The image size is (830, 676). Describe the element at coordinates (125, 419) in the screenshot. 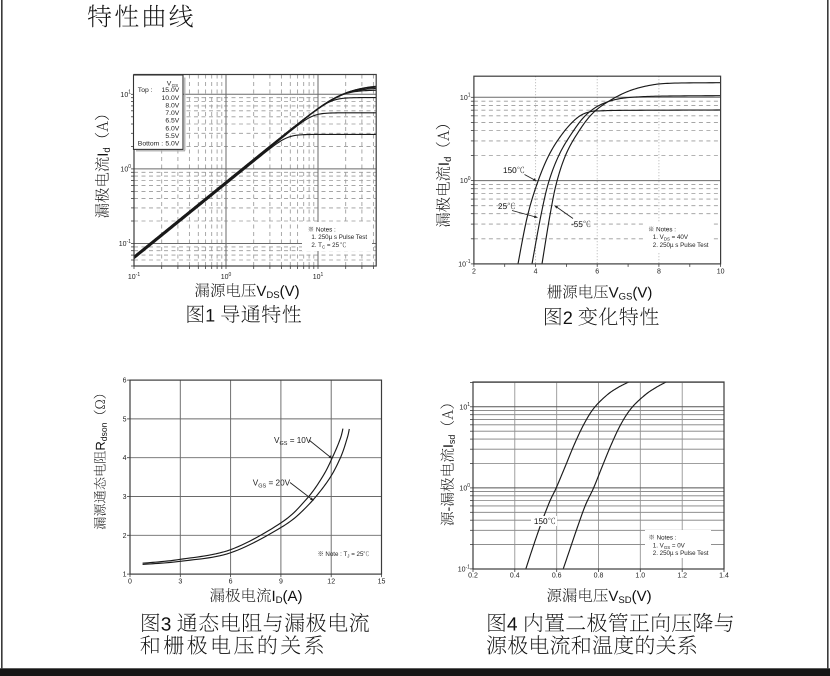

I see `svg-text: 5` at that location.